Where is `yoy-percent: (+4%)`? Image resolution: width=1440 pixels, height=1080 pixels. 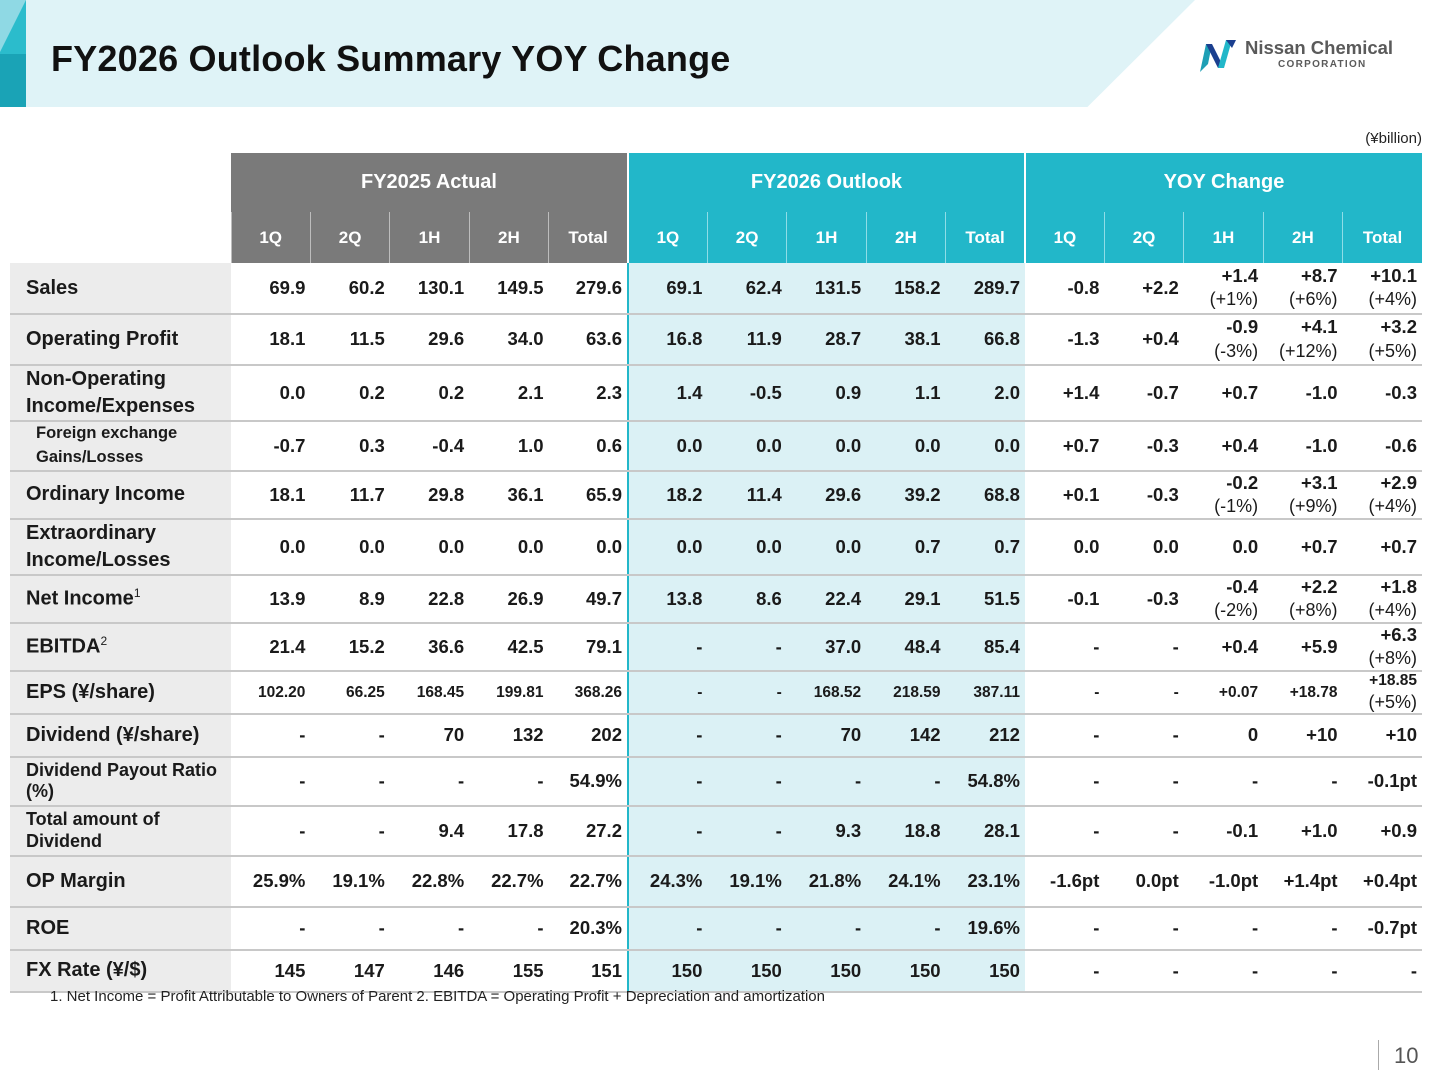
yoy-percent: (+4%) is located at coordinates (1392, 506).